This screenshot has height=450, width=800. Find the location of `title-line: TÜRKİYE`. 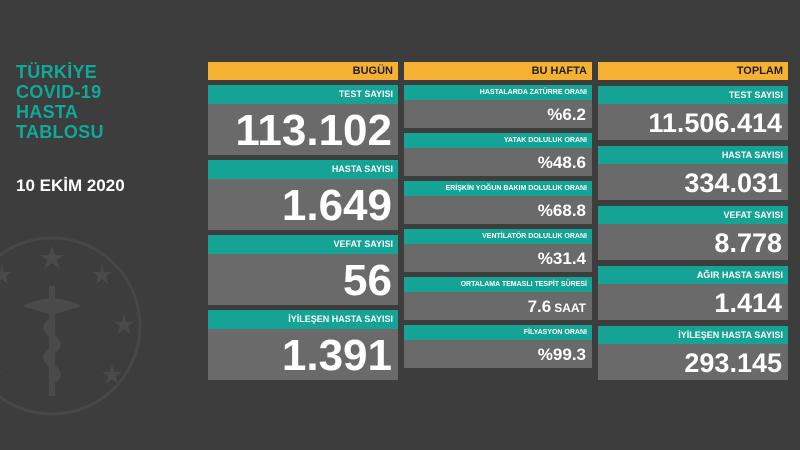

title-line: TÜRKİYE is located at coordinates (57, 72).